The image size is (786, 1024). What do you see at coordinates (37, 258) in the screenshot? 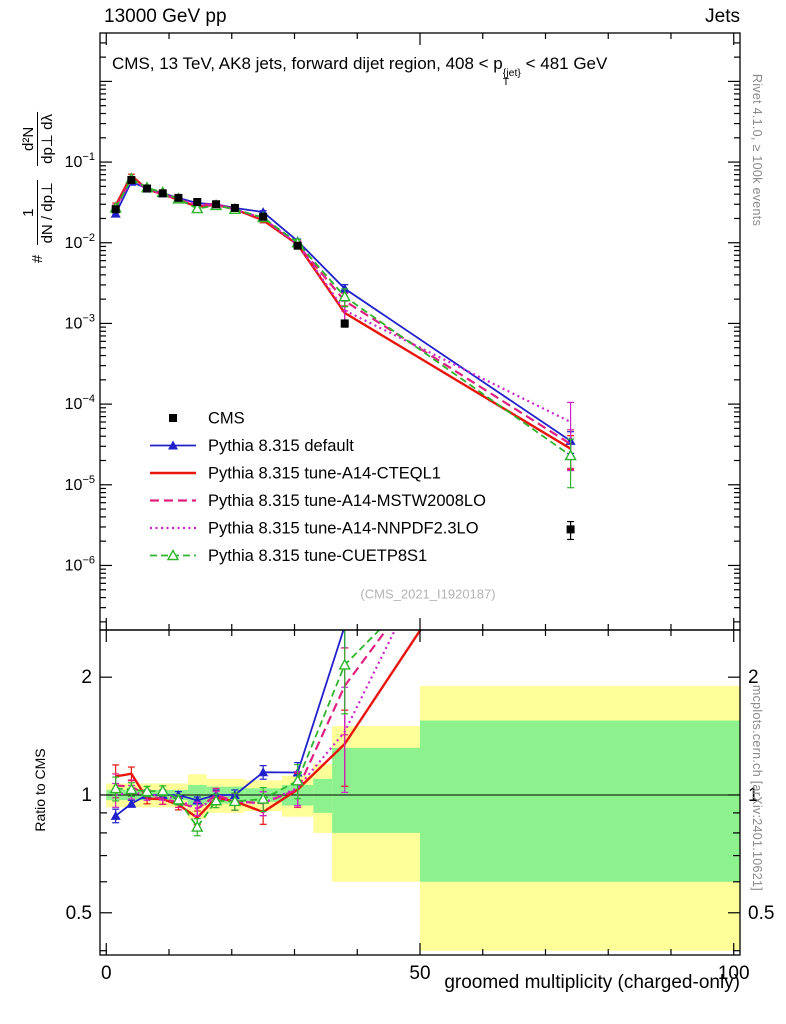
I see `y-axis-title-prefix: #` at bounding box center [37, 258].